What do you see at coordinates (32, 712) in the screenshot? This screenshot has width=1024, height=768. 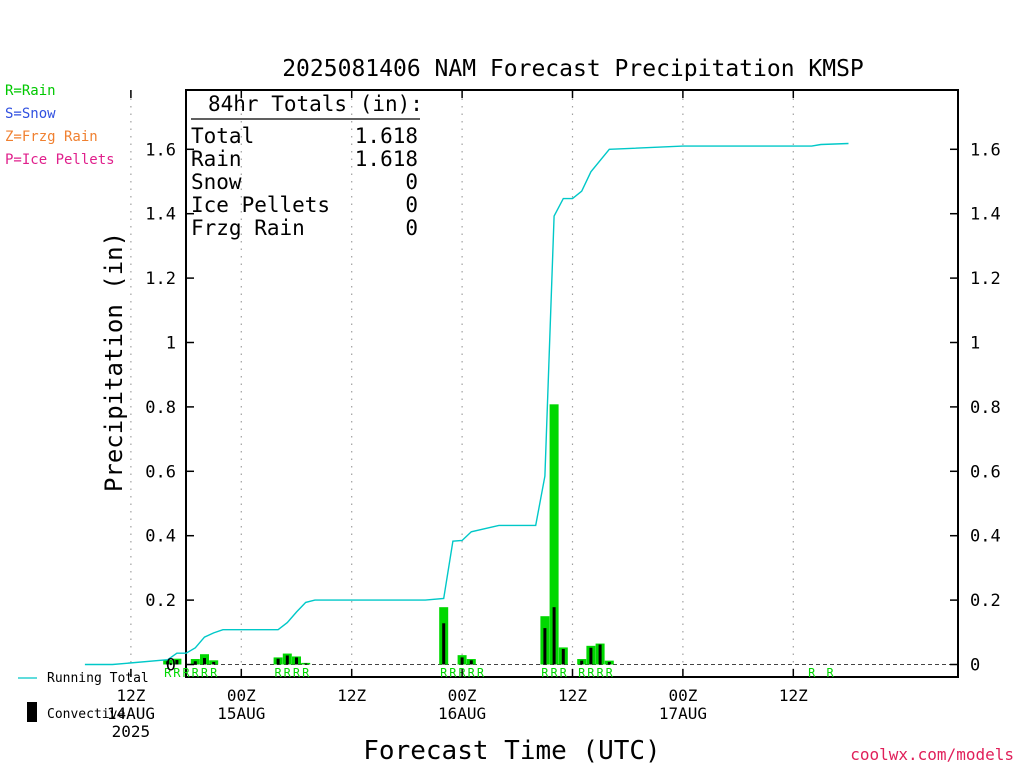 I see `legend-convective-swatch` at bounding box center [32, 712].